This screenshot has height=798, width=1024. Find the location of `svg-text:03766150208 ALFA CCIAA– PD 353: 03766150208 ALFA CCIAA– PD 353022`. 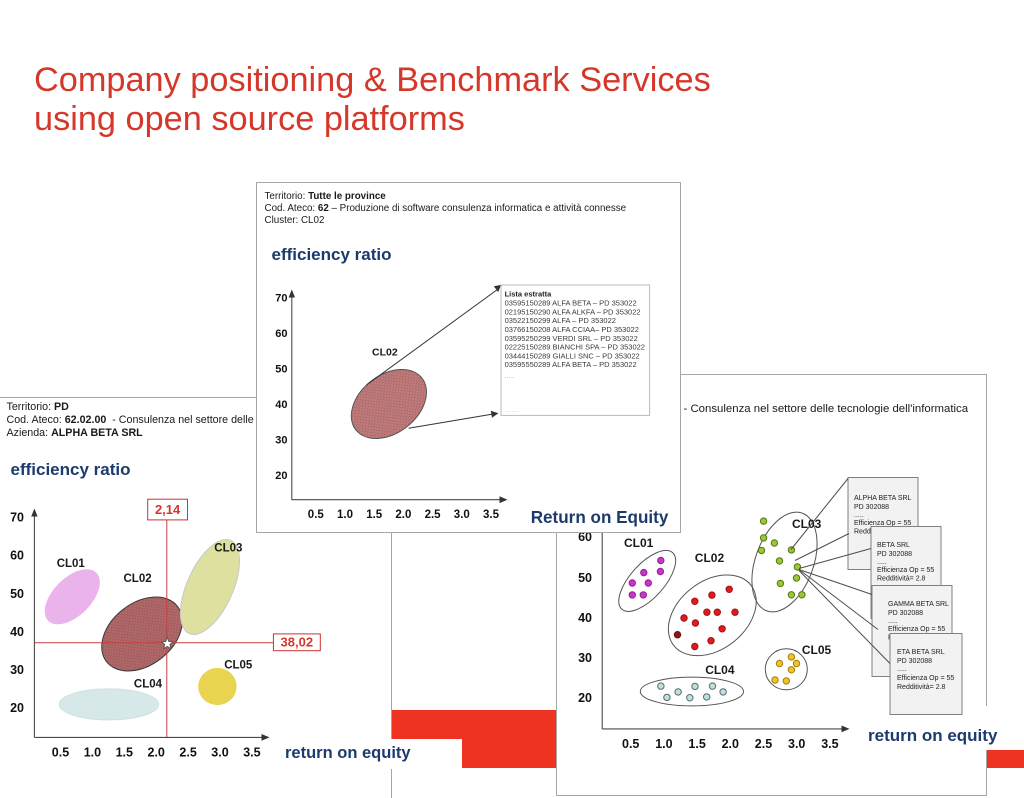

svg-text:03766150208 ALFA CCIAA– PD 353: 03766150208 ALFA CCIAA– PD 353022 is located at coordinates (571, 329).